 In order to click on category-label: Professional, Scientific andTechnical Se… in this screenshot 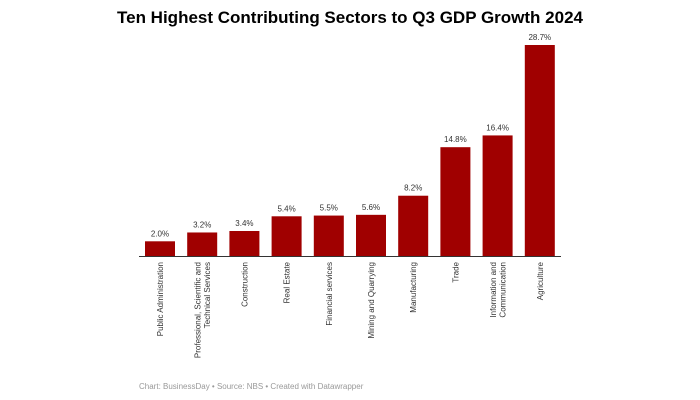, I will do `click(202, 310)`.